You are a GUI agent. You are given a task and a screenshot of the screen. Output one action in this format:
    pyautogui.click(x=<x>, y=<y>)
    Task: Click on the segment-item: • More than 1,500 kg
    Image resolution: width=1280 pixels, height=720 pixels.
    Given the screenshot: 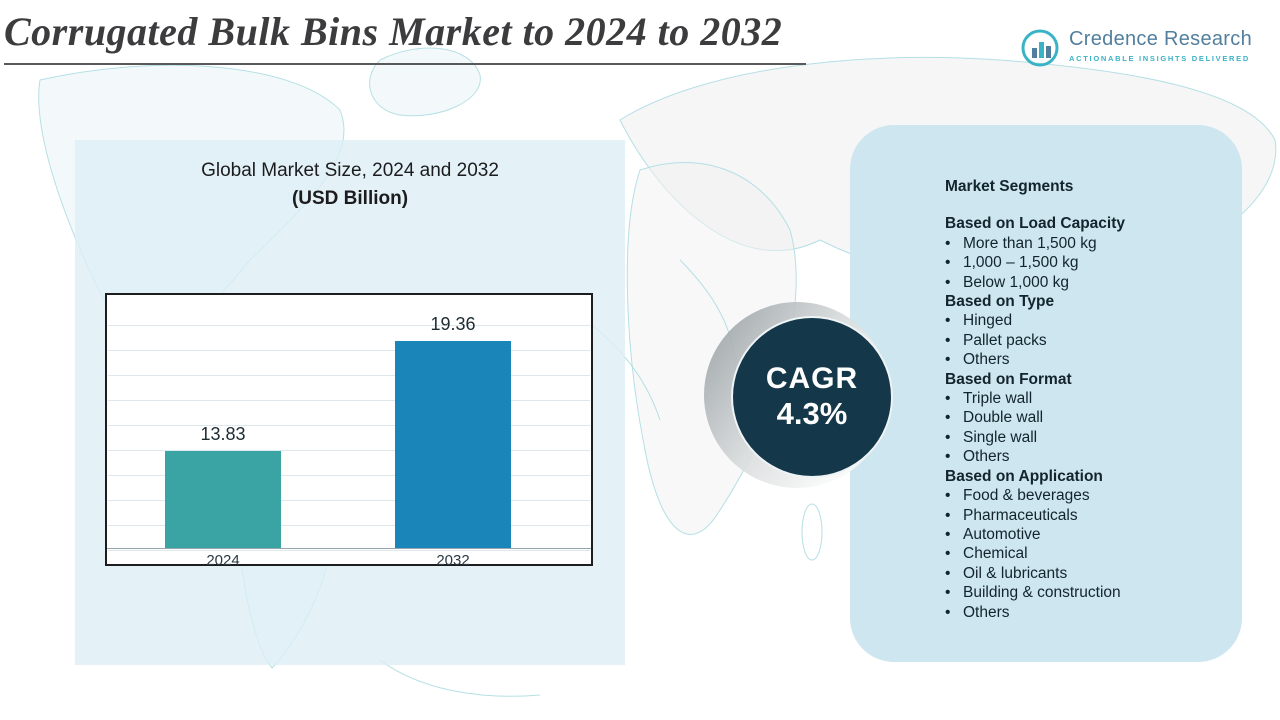 What is the action you would take?
    pyautogui.click(x=1082, y=243)
    